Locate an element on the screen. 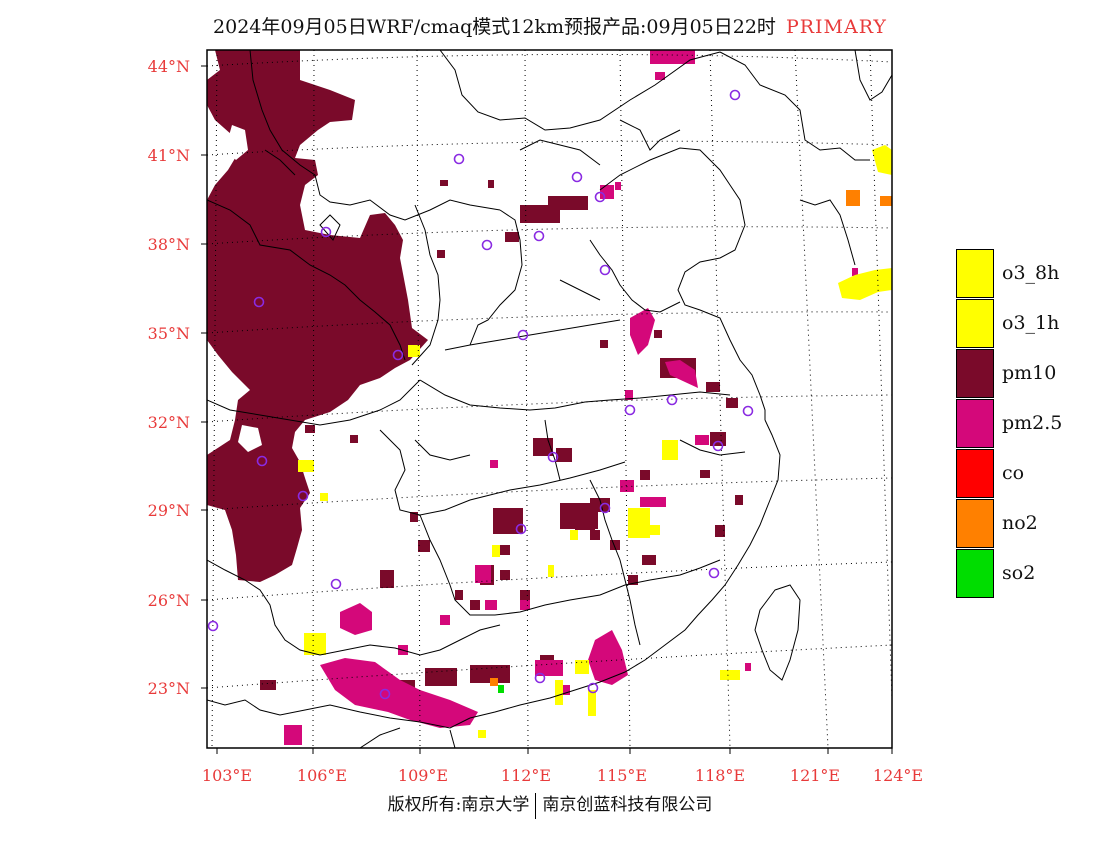 This screenshot has width=1100, height=850. footer-company: 南京创蓝科技有限公司 is located at coordinates (627, 805).